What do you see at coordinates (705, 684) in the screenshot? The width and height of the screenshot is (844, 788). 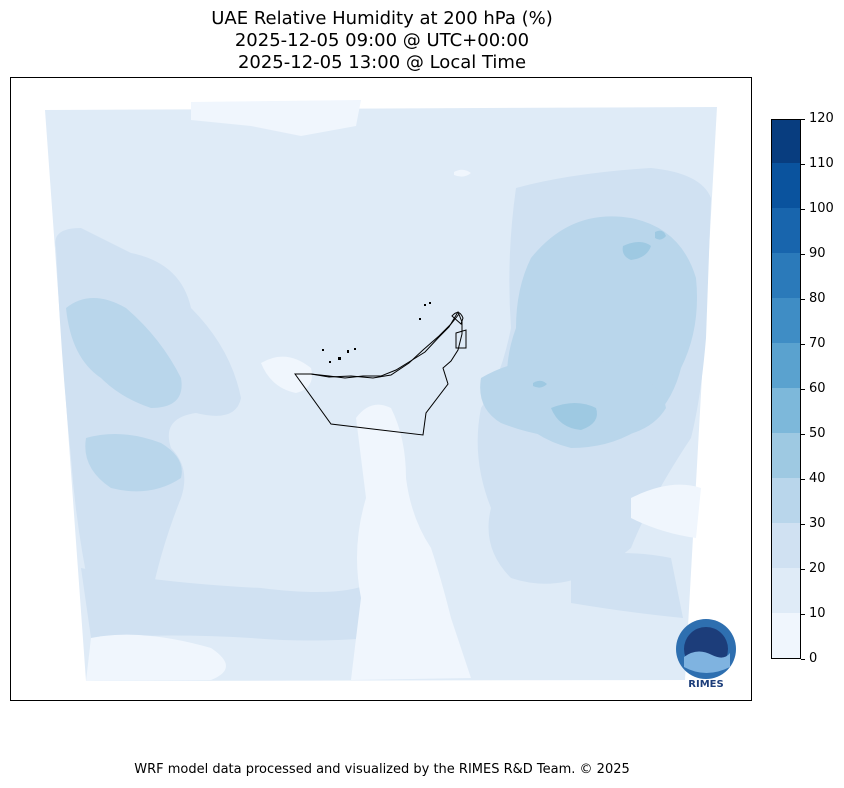 I see `rimes-logo-label: RIMES` at bounding box center [705, 684].